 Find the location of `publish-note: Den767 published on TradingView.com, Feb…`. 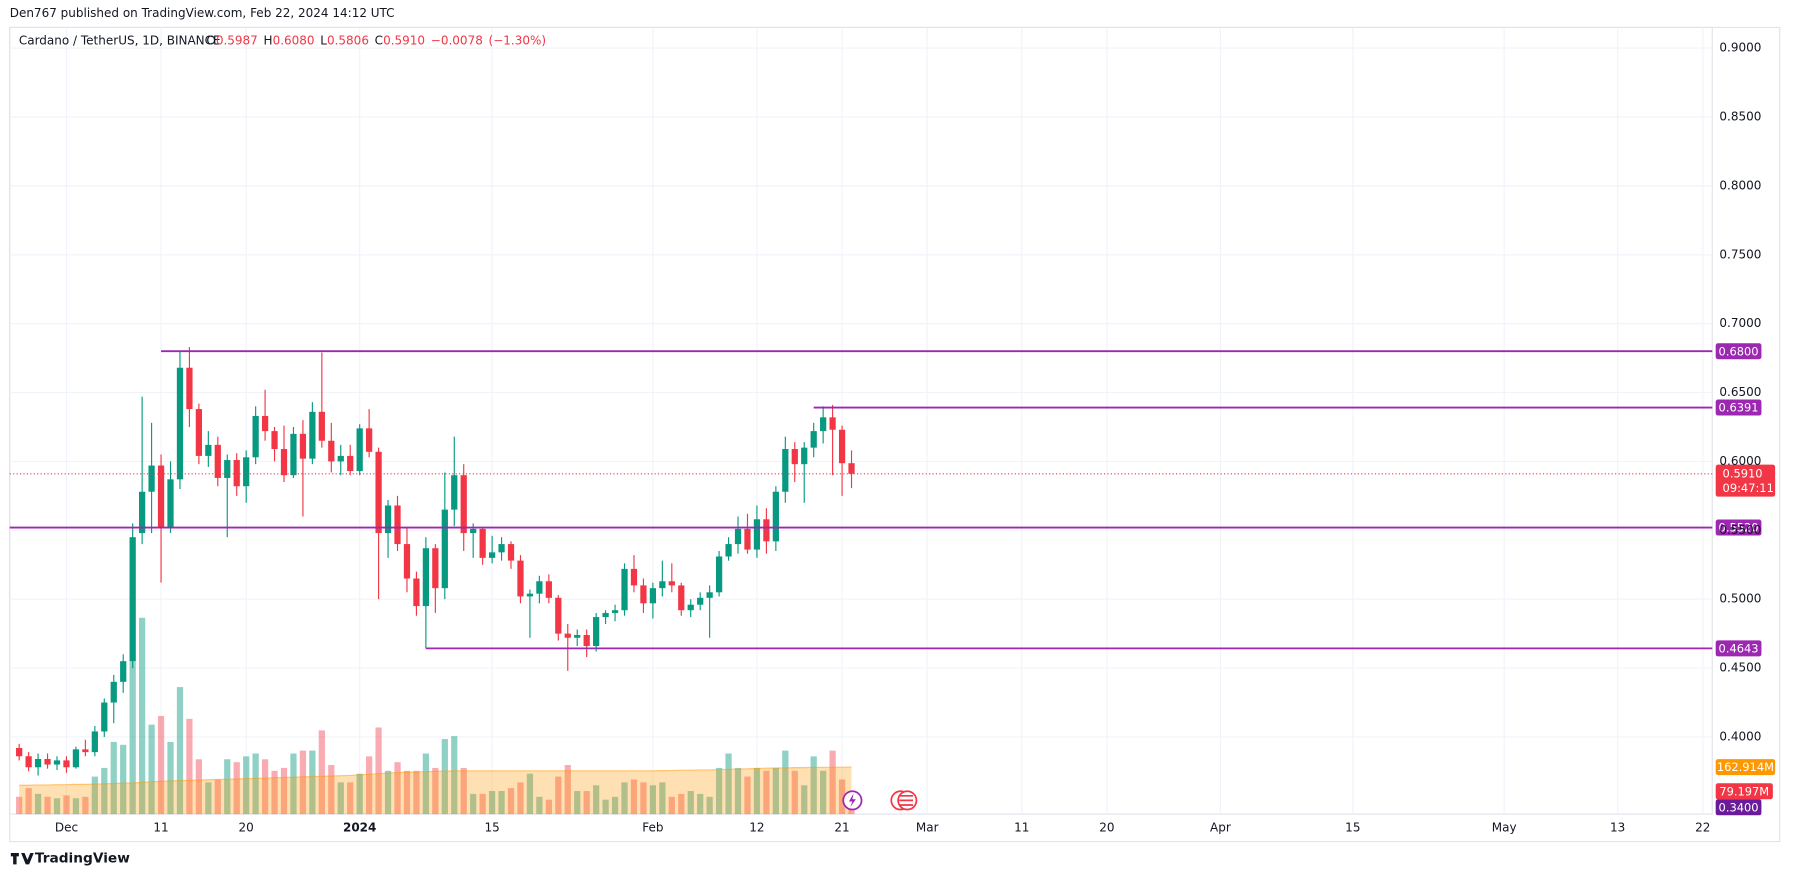

publish-note: Den767 published on TradingView.com, Feb… is located at coordinates (202, 13).